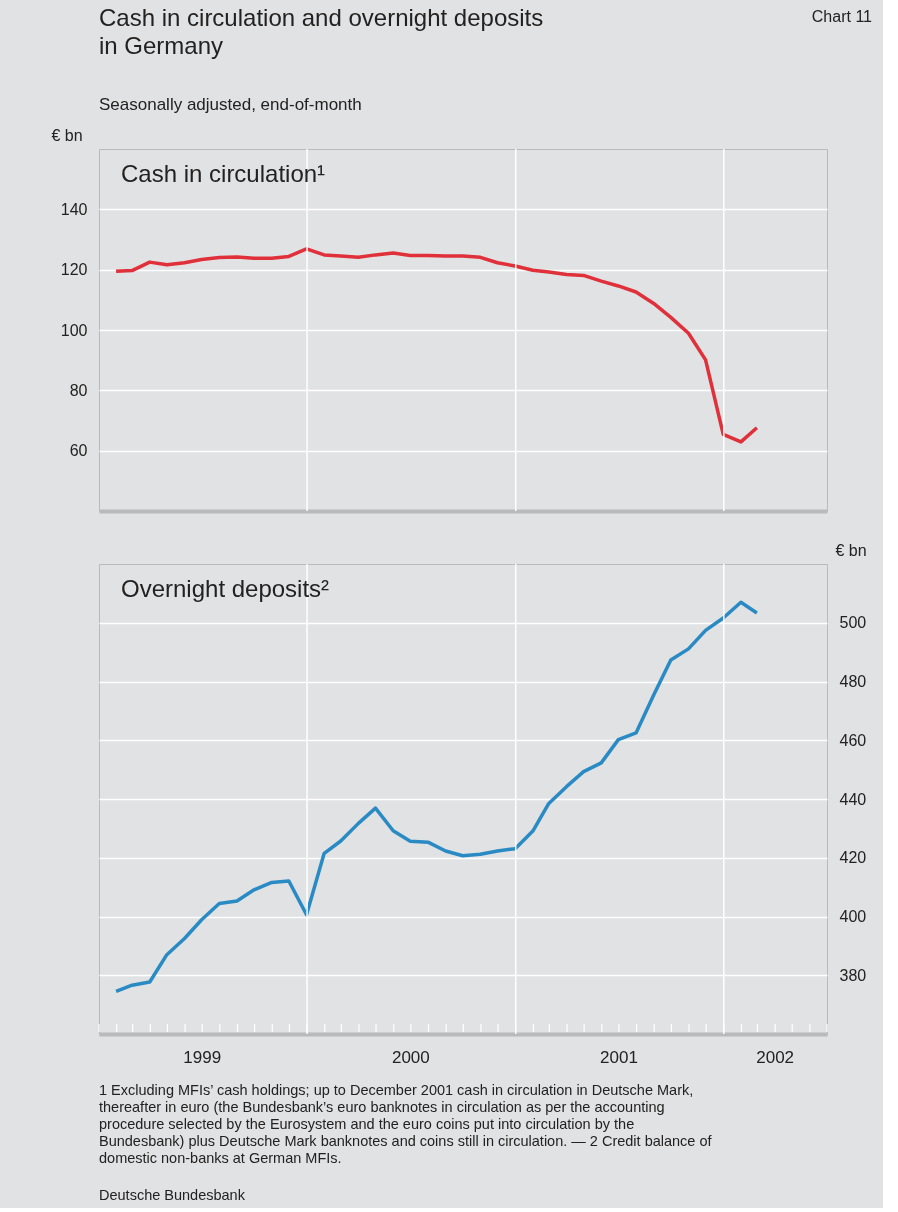  Describe the element at coordinates (78, 390) in the screenshot. I see `y-tick-label: 80` at that location.